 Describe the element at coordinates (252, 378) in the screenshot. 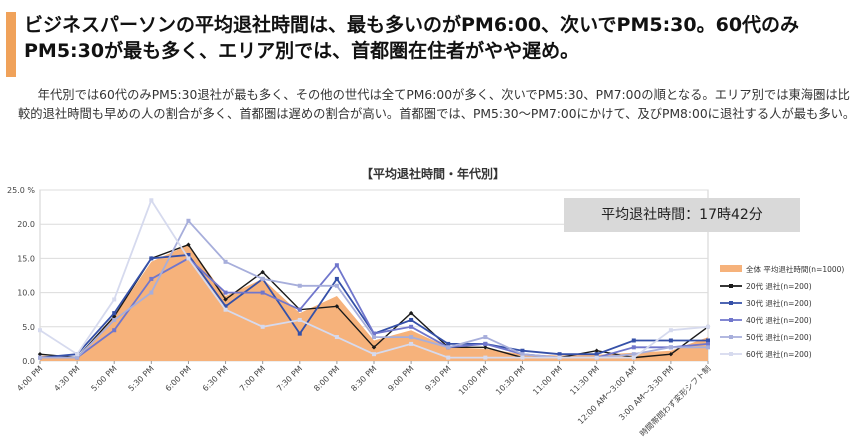

I see `x-tick-label: 7:00 PM` at that location.